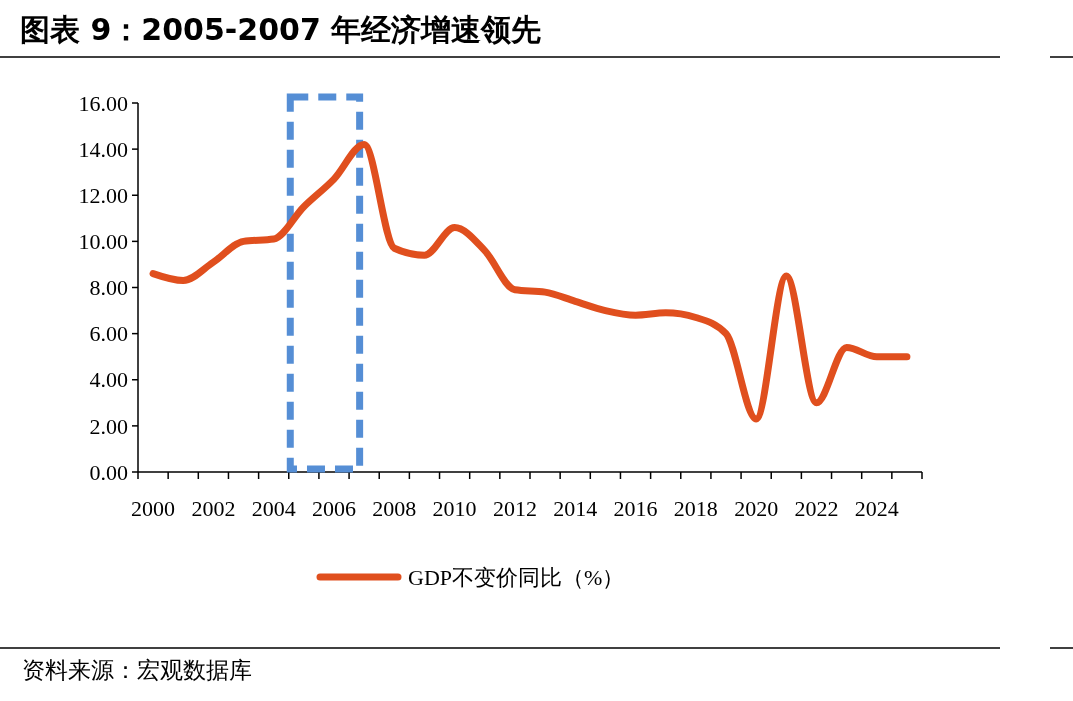 The image size is (1073, 701). What do you see at coordinates (103, 195) in the screenshot?
I see `y-tick-label: 12.00` at bounding box center [103, 195].